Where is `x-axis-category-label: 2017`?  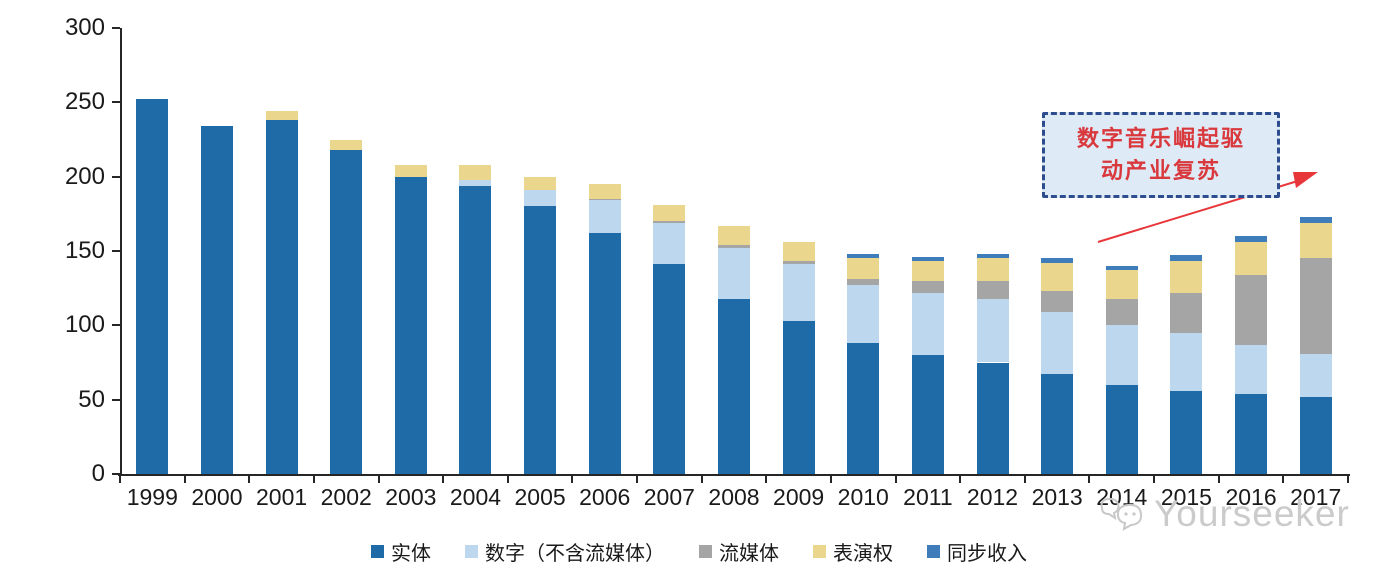
x-axis-category-label: 2017 is located at coordinates (1316, 497).